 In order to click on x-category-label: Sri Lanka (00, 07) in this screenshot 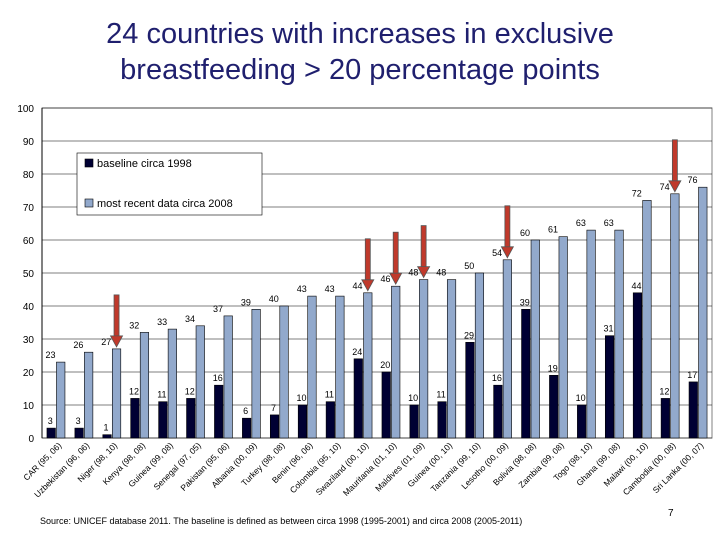, I will do `click(678, 467)`.